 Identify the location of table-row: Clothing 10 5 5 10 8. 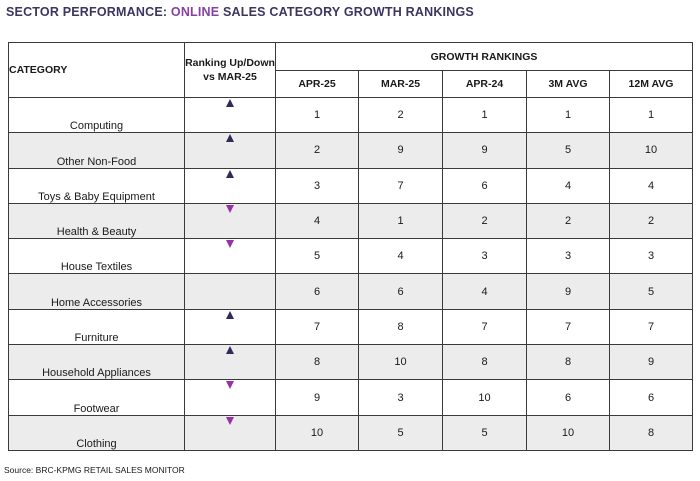
(351, 432).